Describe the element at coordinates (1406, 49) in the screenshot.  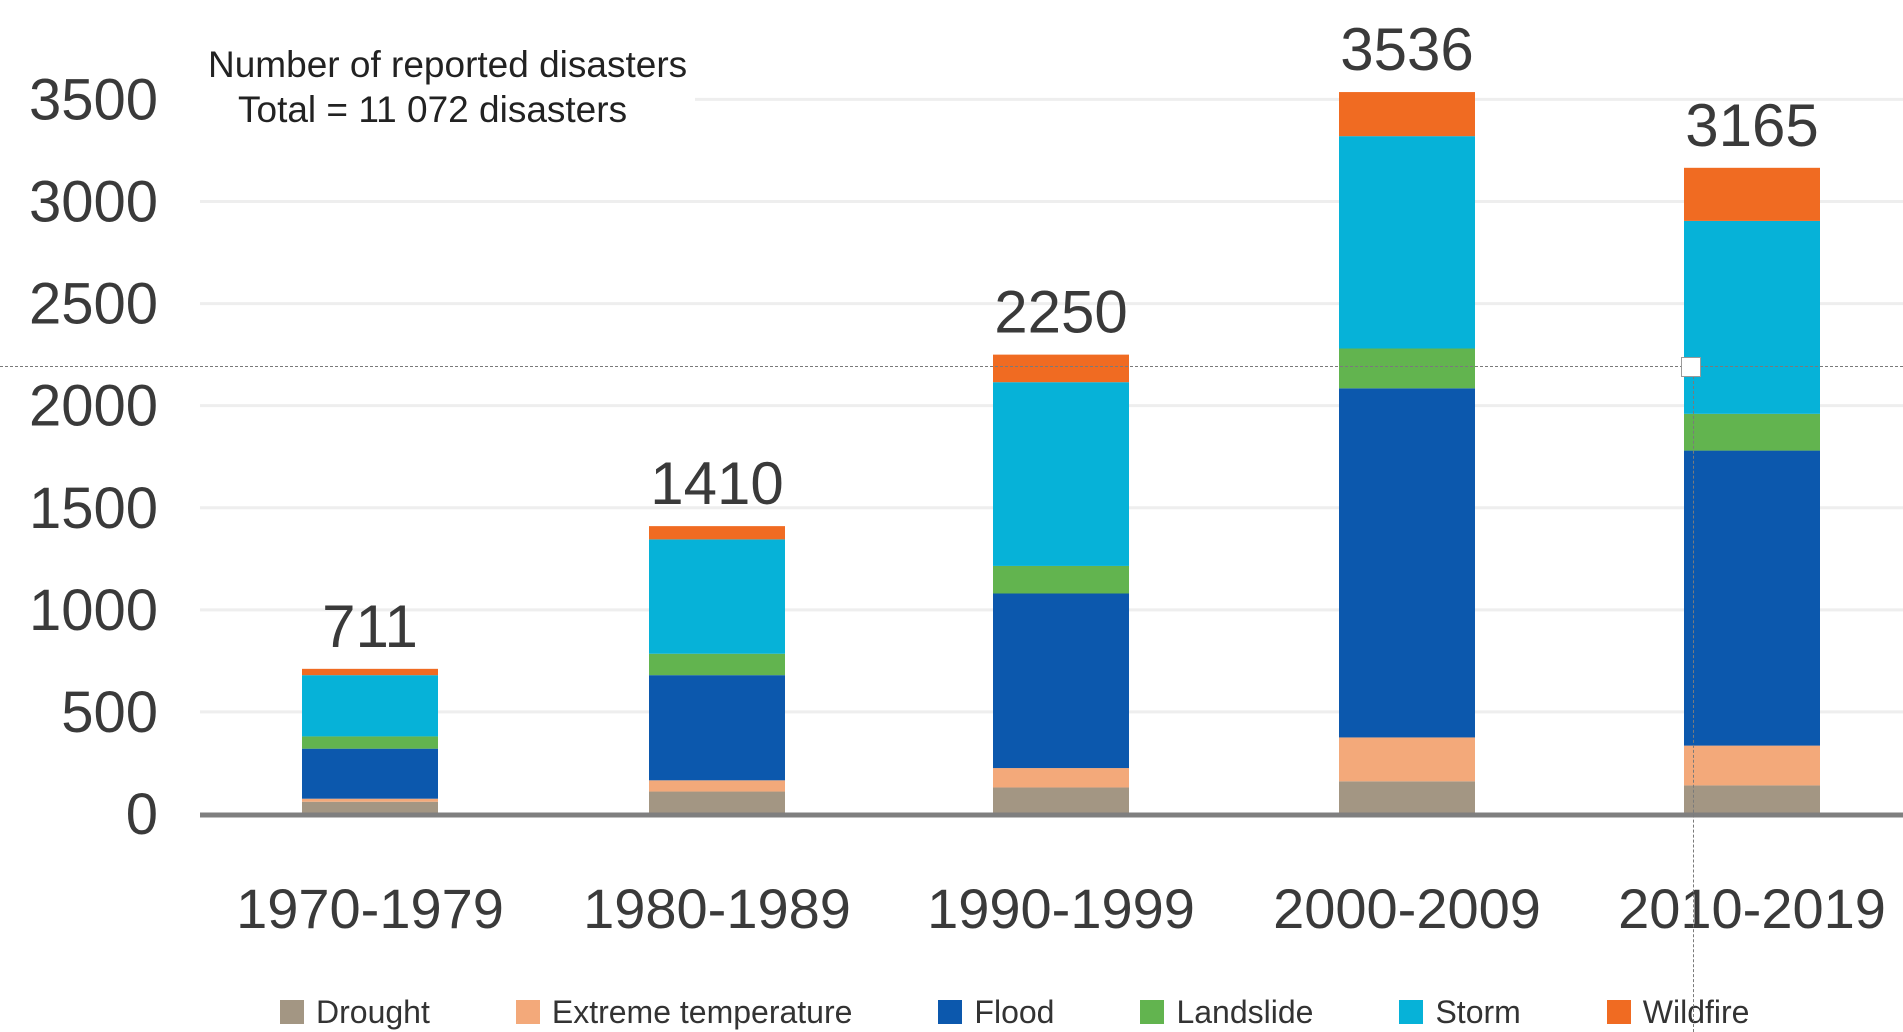
I see `total-label: 3536` at that location.